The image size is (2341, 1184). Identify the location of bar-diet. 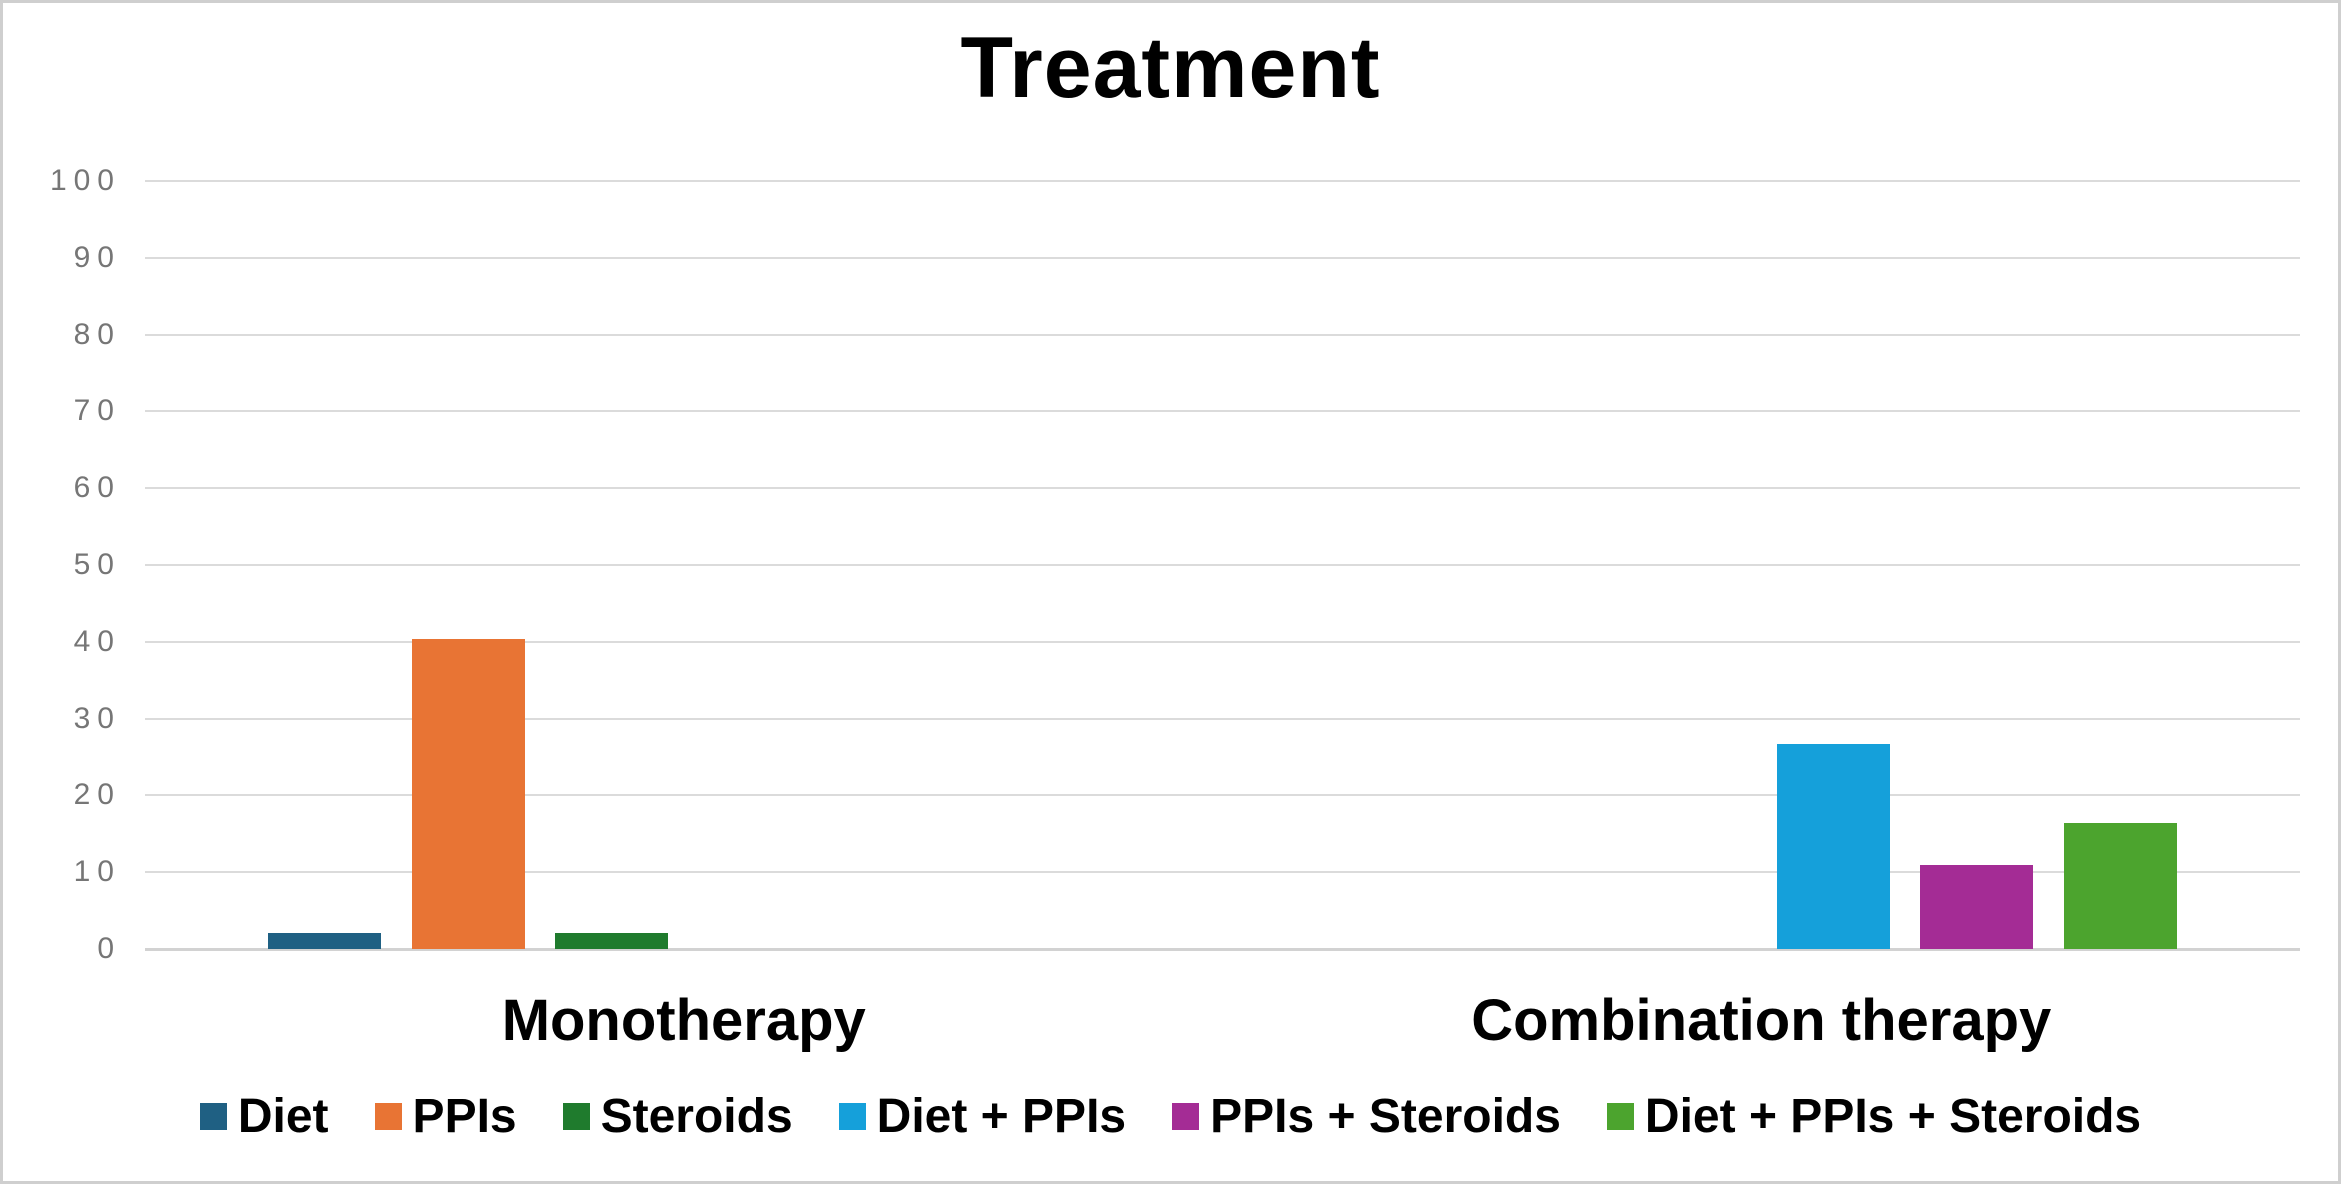
(324, 940).